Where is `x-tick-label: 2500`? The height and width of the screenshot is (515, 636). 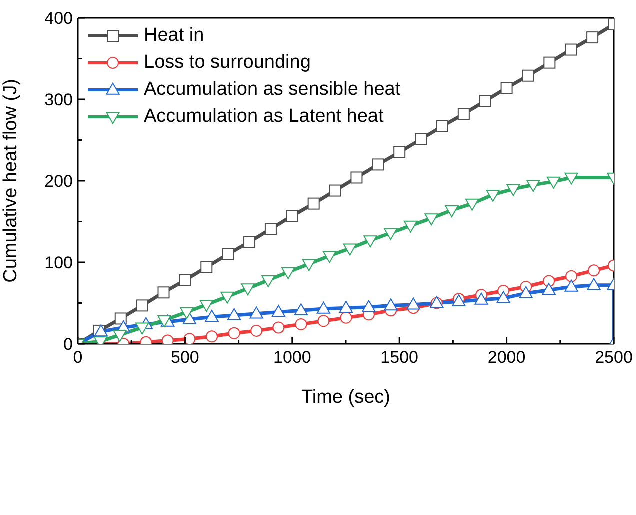
x-tick-label: 2500 is located at coordinates (614, 357).